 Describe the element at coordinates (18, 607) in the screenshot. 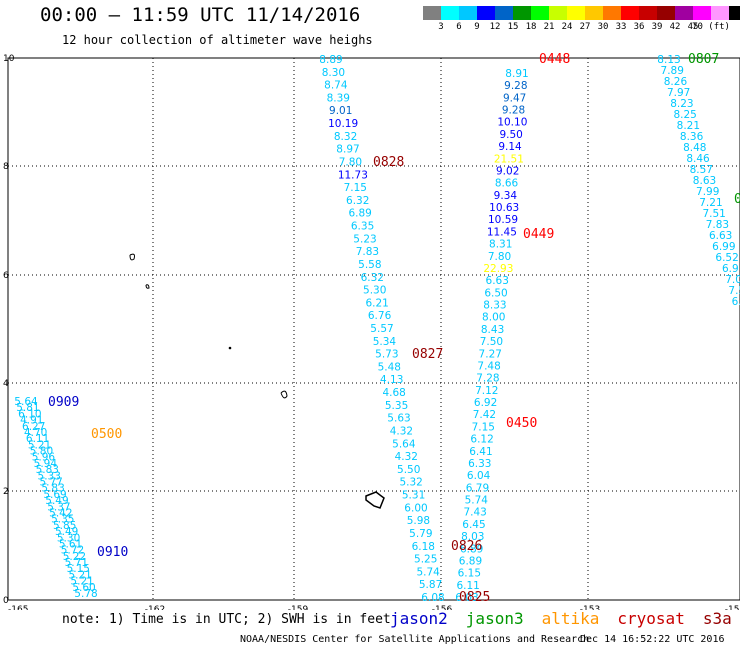

I see `x-tick-label: -165` at that location.